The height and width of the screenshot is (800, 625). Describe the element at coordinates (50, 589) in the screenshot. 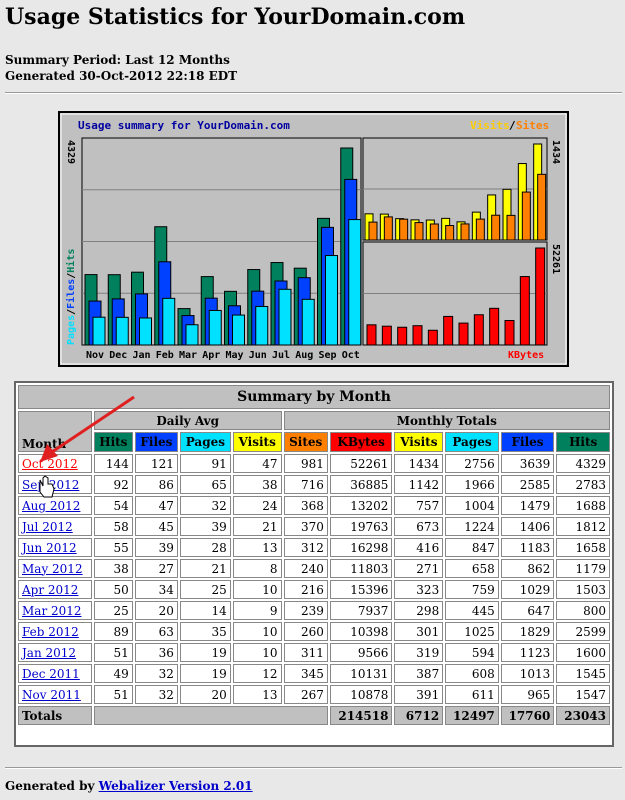

I see `month-link: Apr 2012` at that location.